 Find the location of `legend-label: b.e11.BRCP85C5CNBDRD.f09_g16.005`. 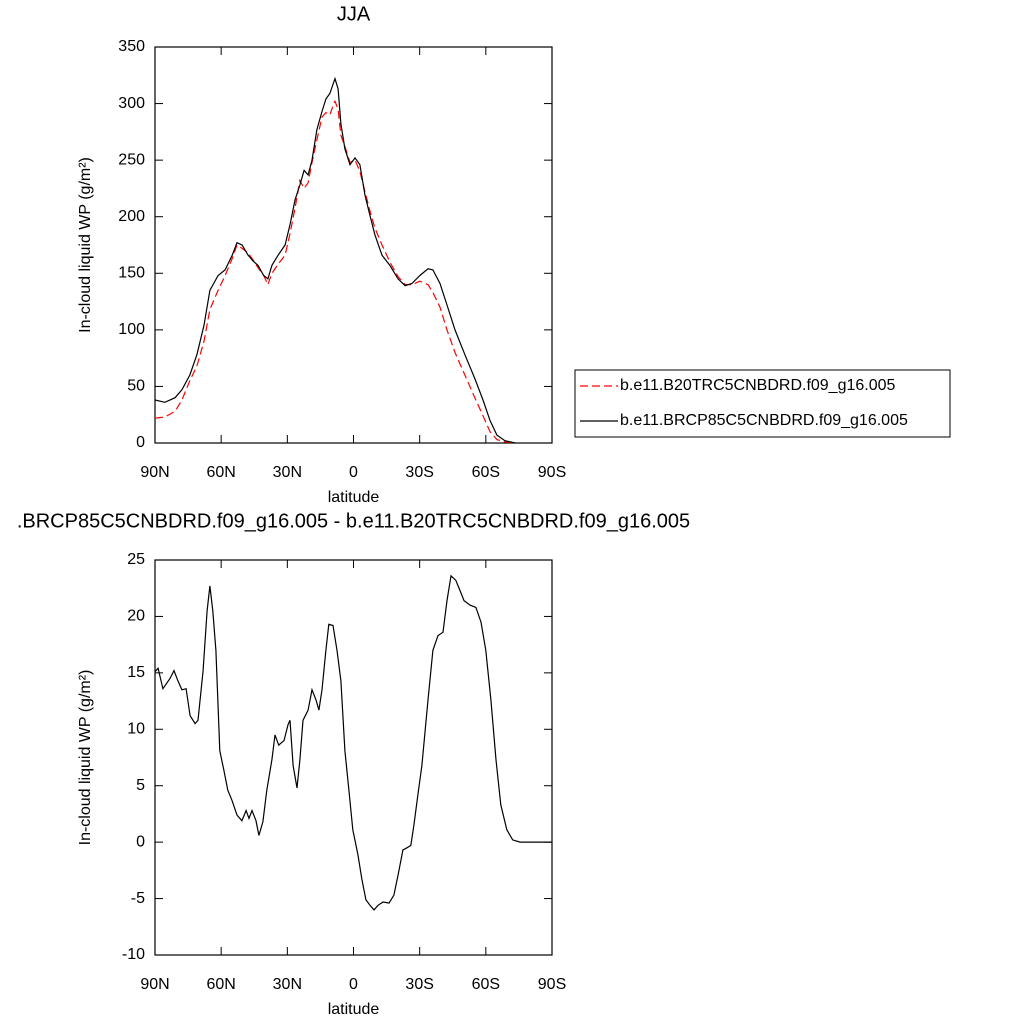

legend-label: b.e11.BRCP85C5CNBDRD.f09_g16.005 is located at coordinates (764, 420).